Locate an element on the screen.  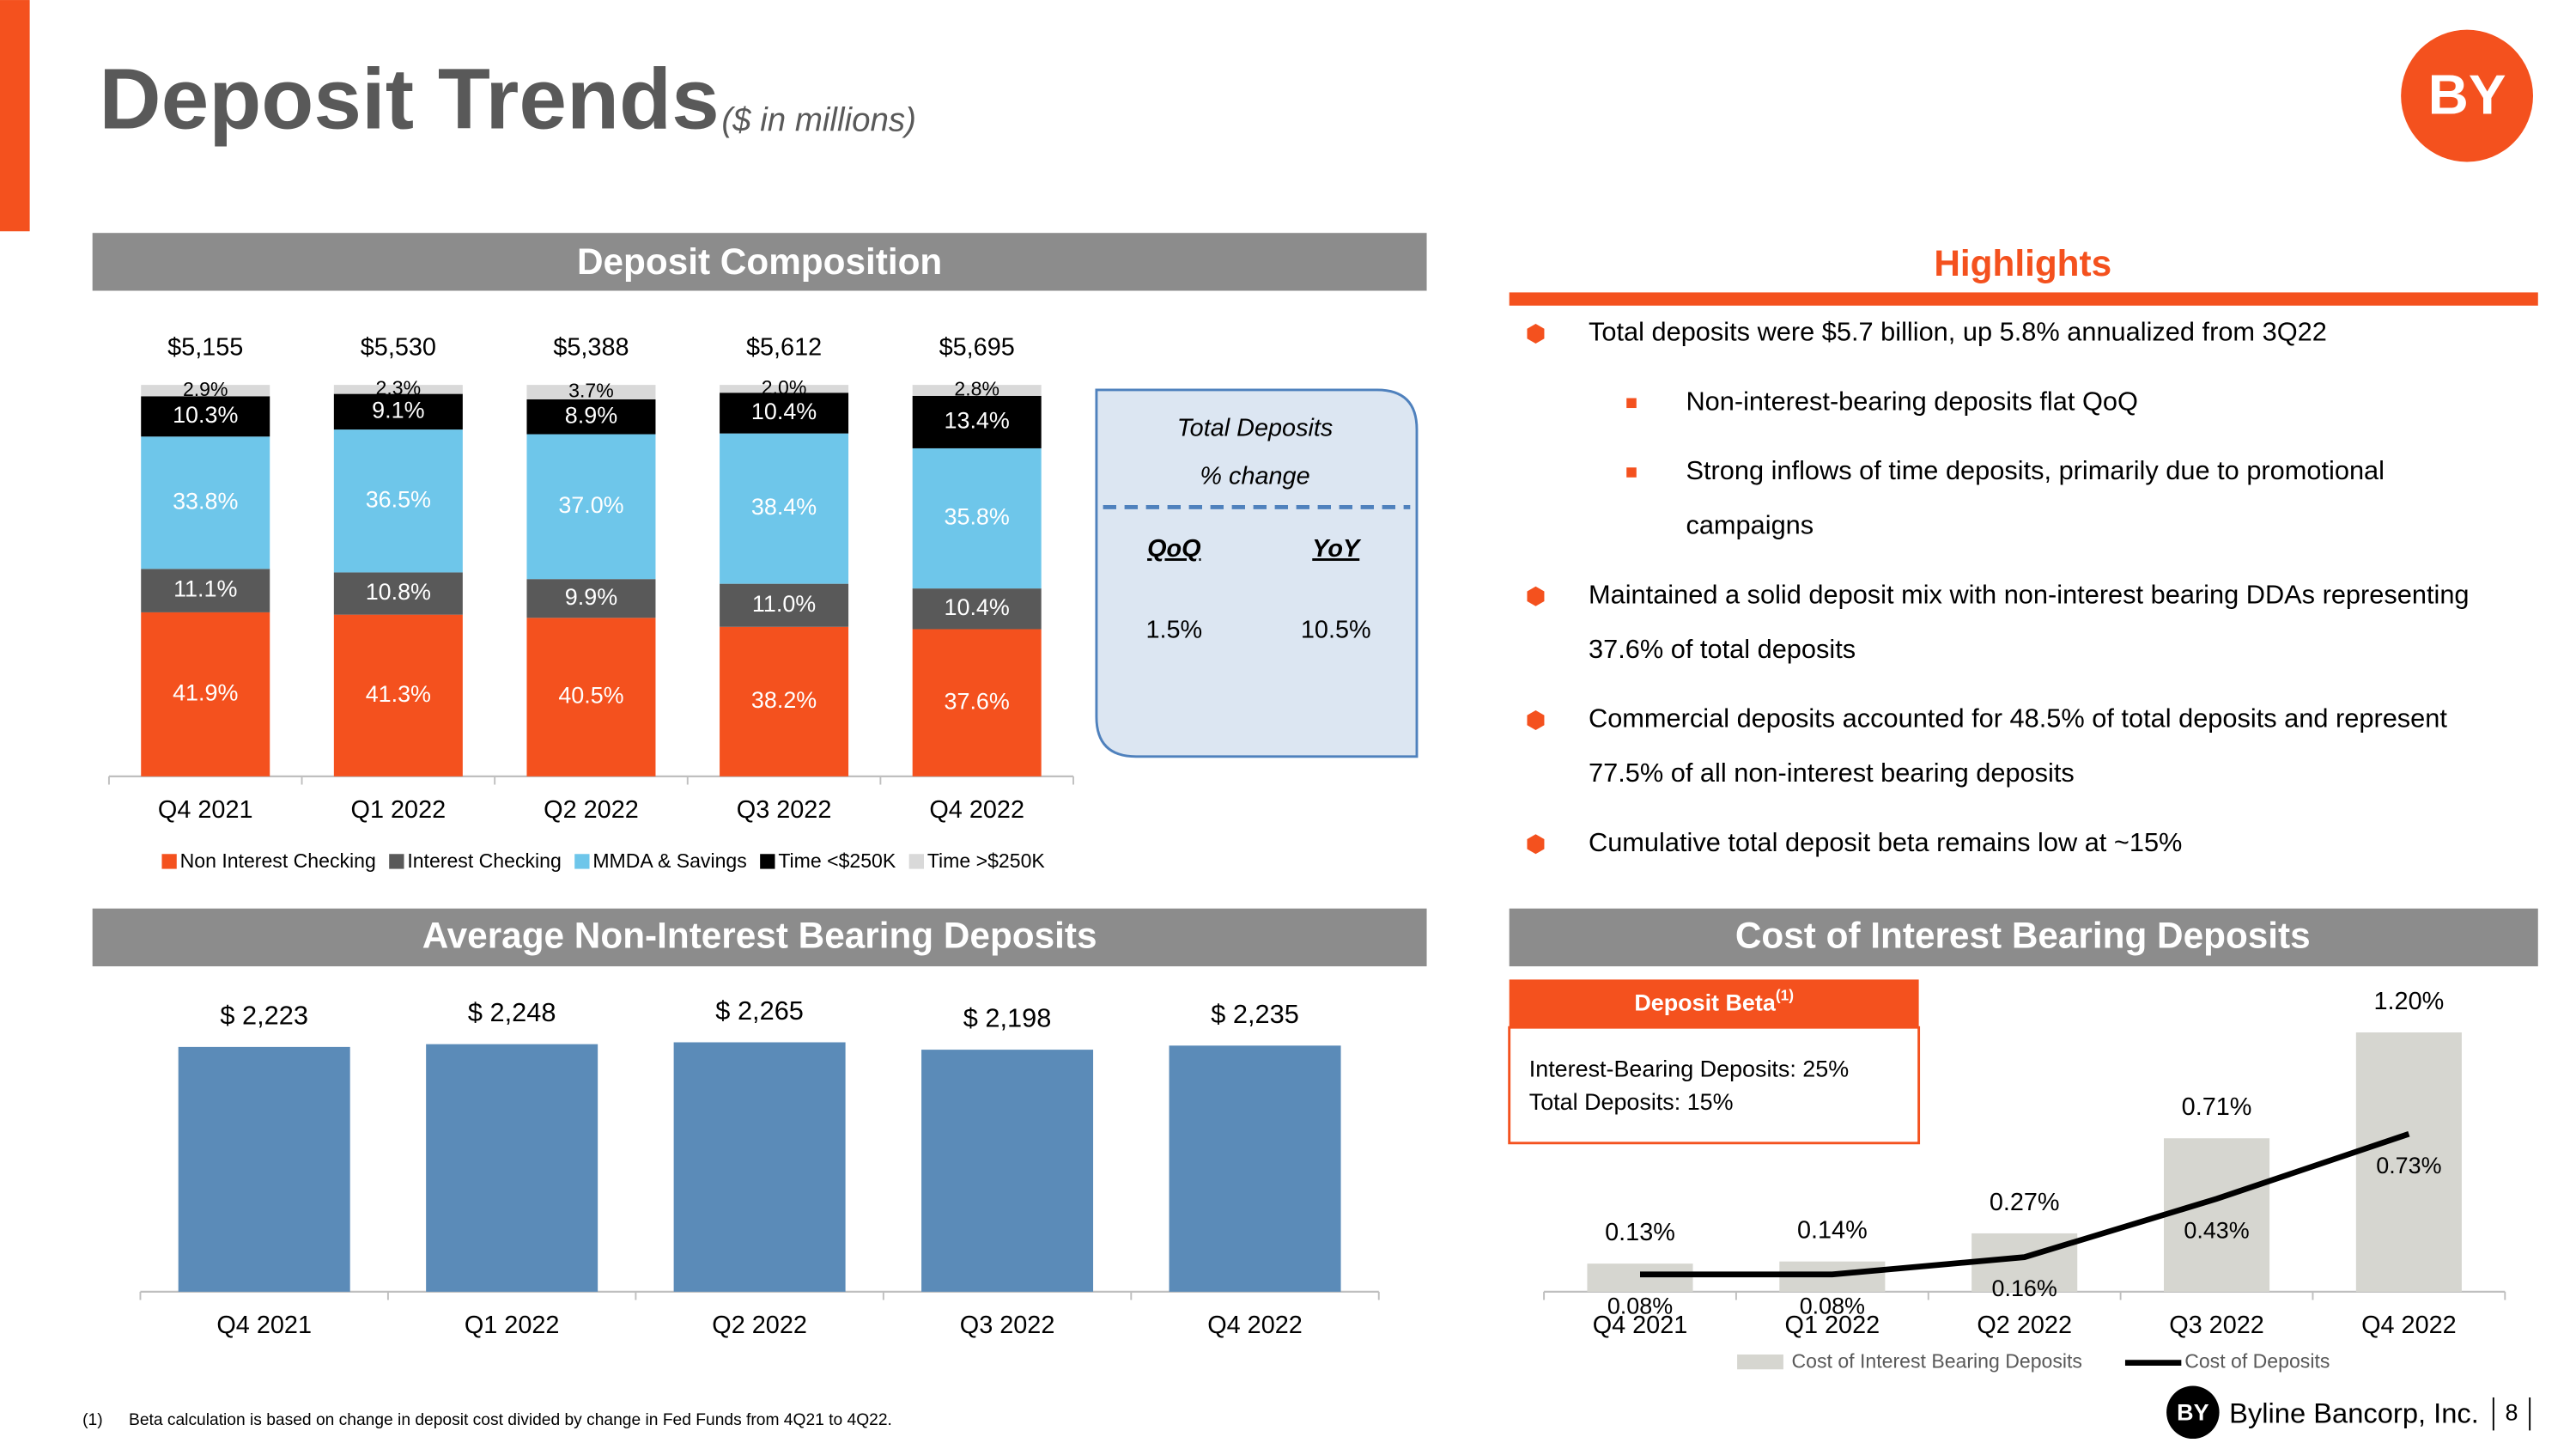
value-label: $ 2,265 is located at coordinates (759, 1010).